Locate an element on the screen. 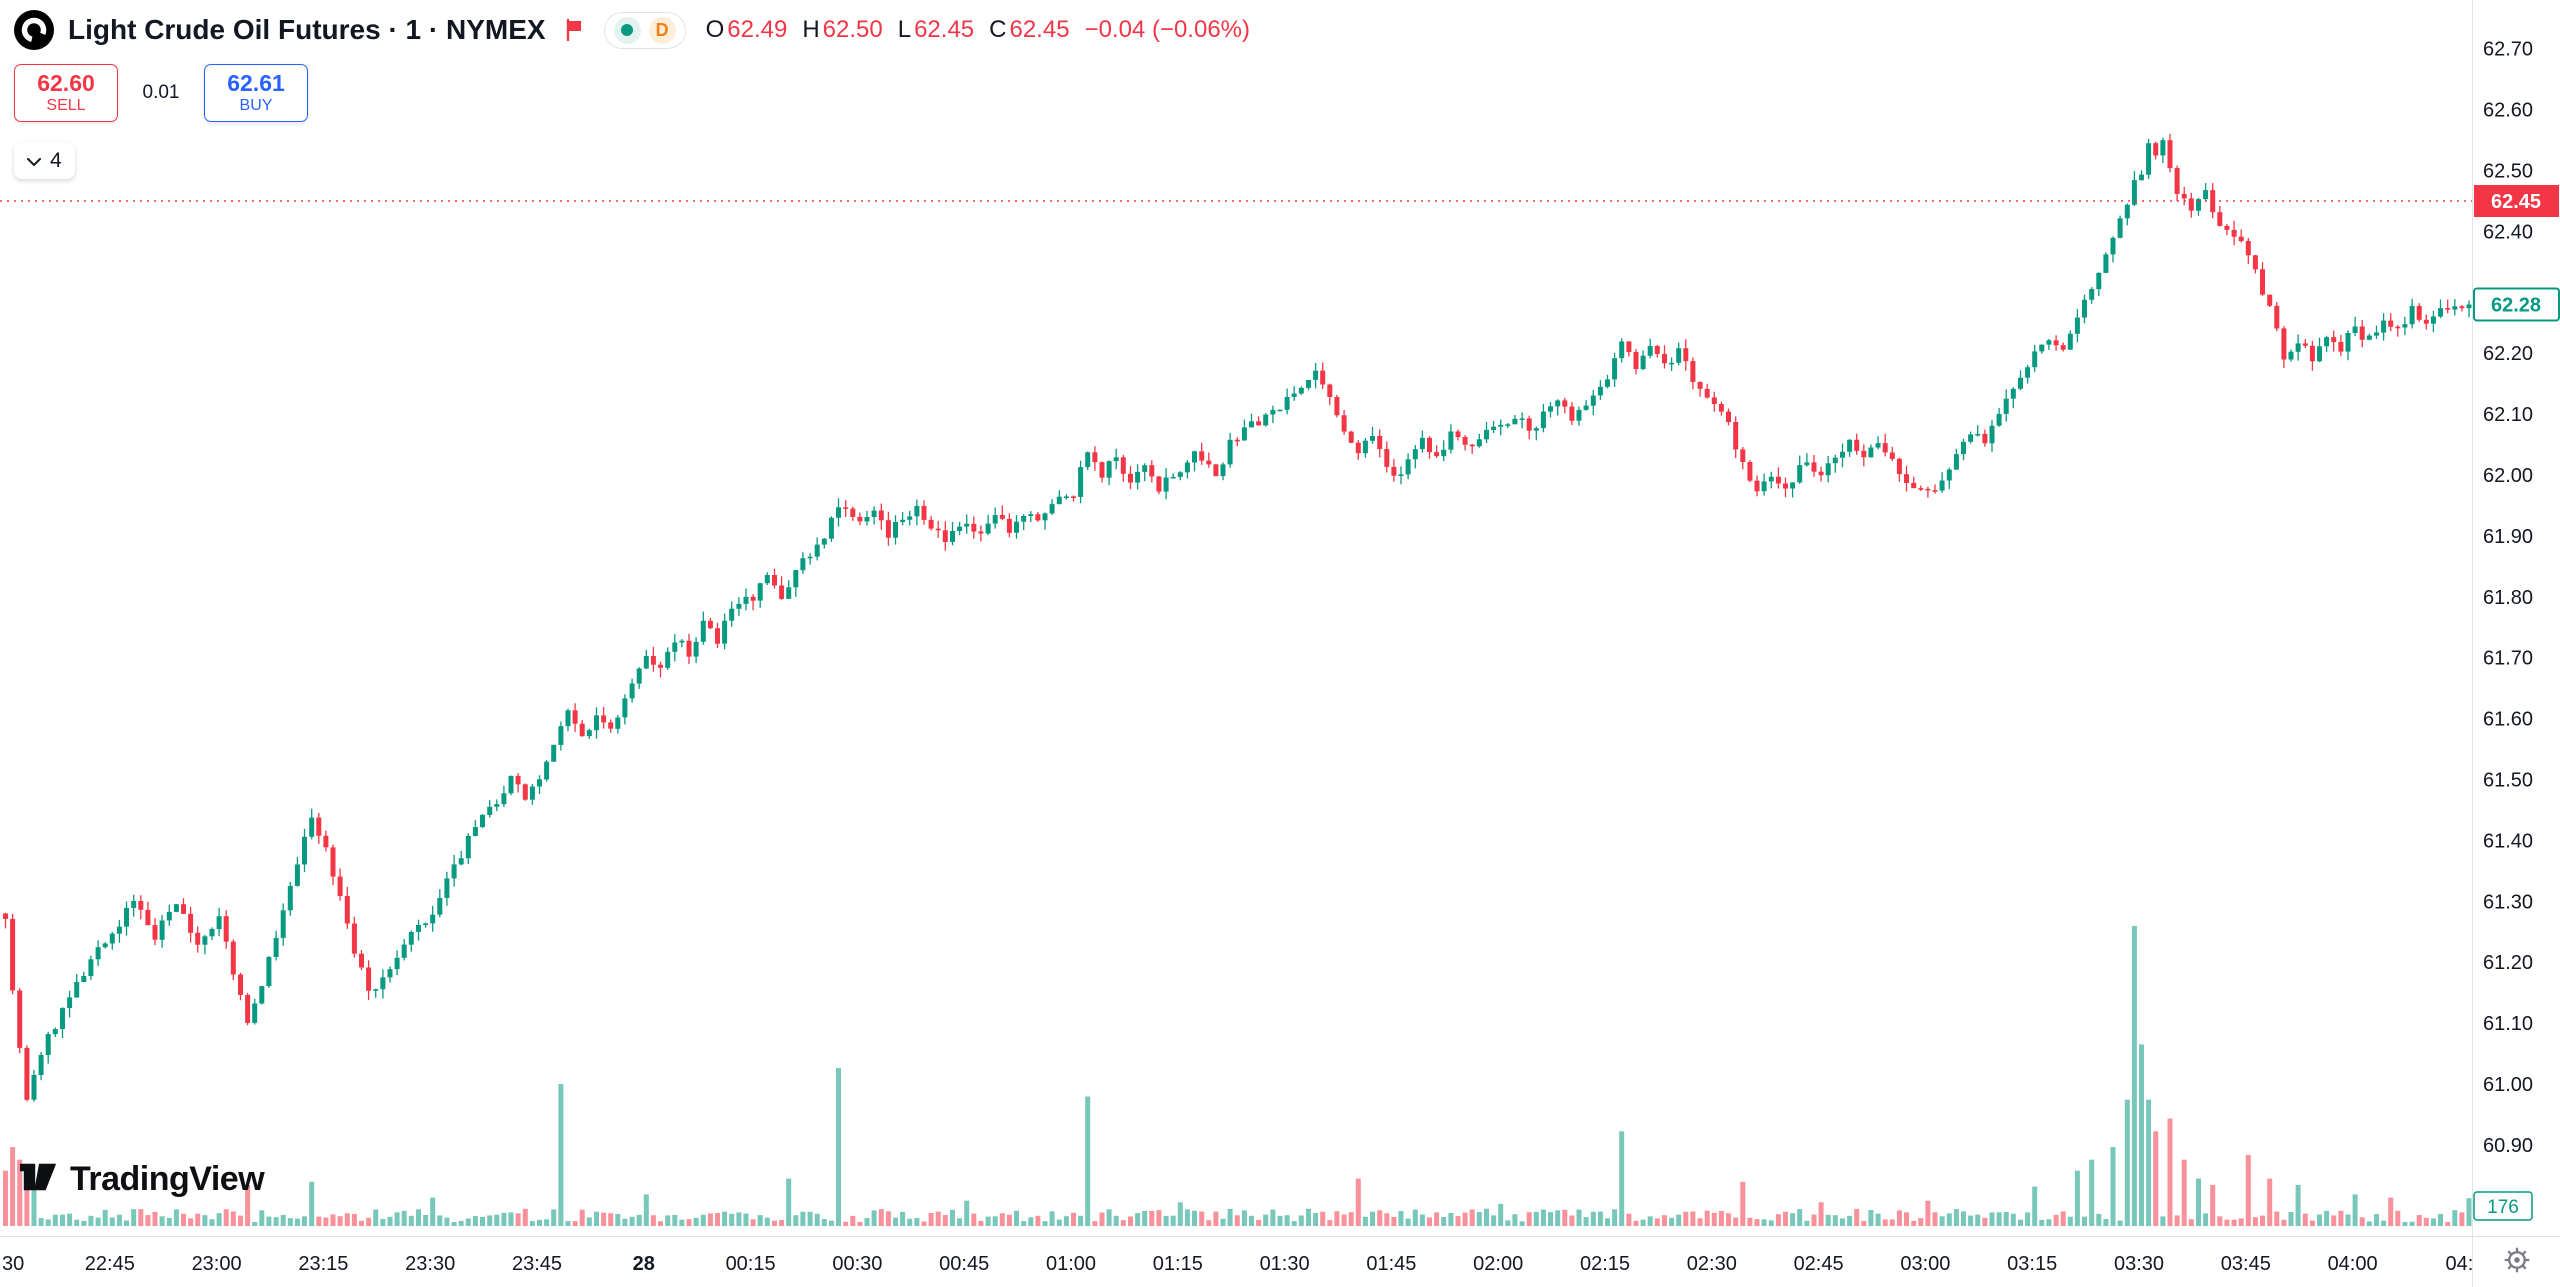 This screenshot has height=1287, width=2560. time-axis-label: 22:45 is located at coordinates (110, 1264).